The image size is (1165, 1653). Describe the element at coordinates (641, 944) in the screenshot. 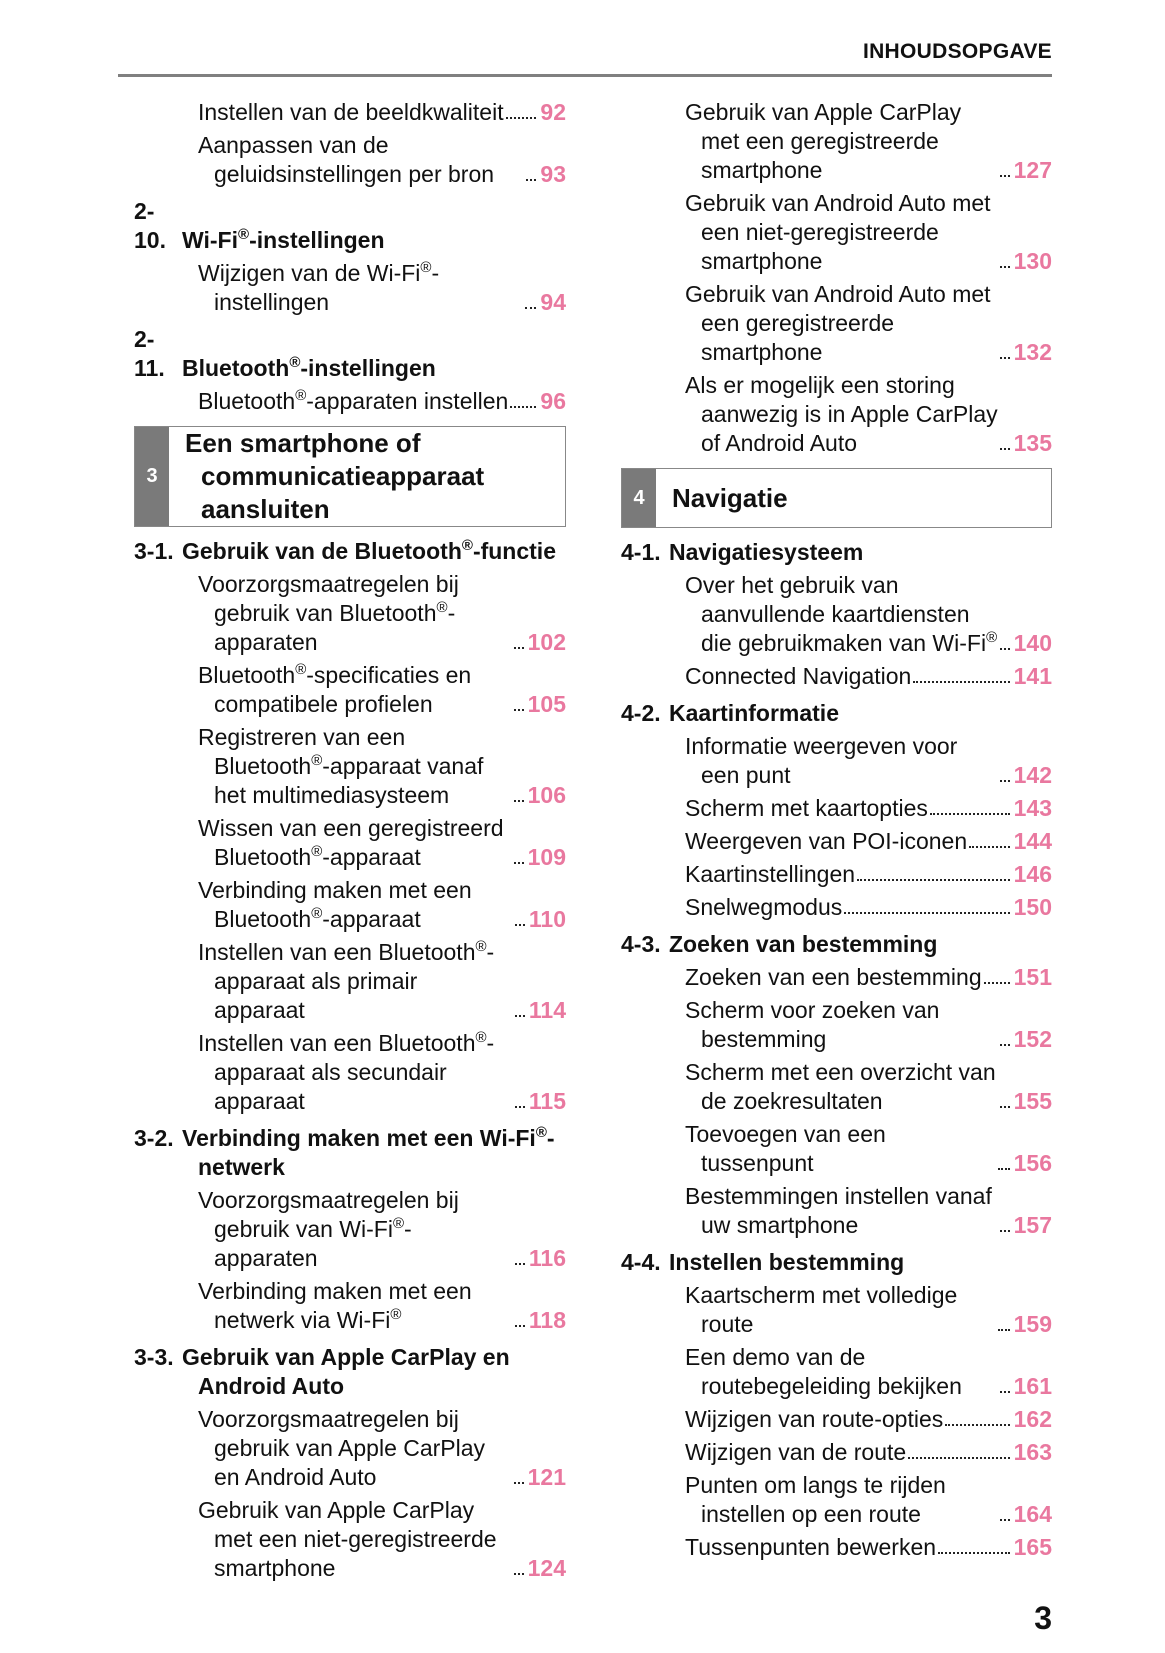

I see `subsection-number: 4-3.` at that location.